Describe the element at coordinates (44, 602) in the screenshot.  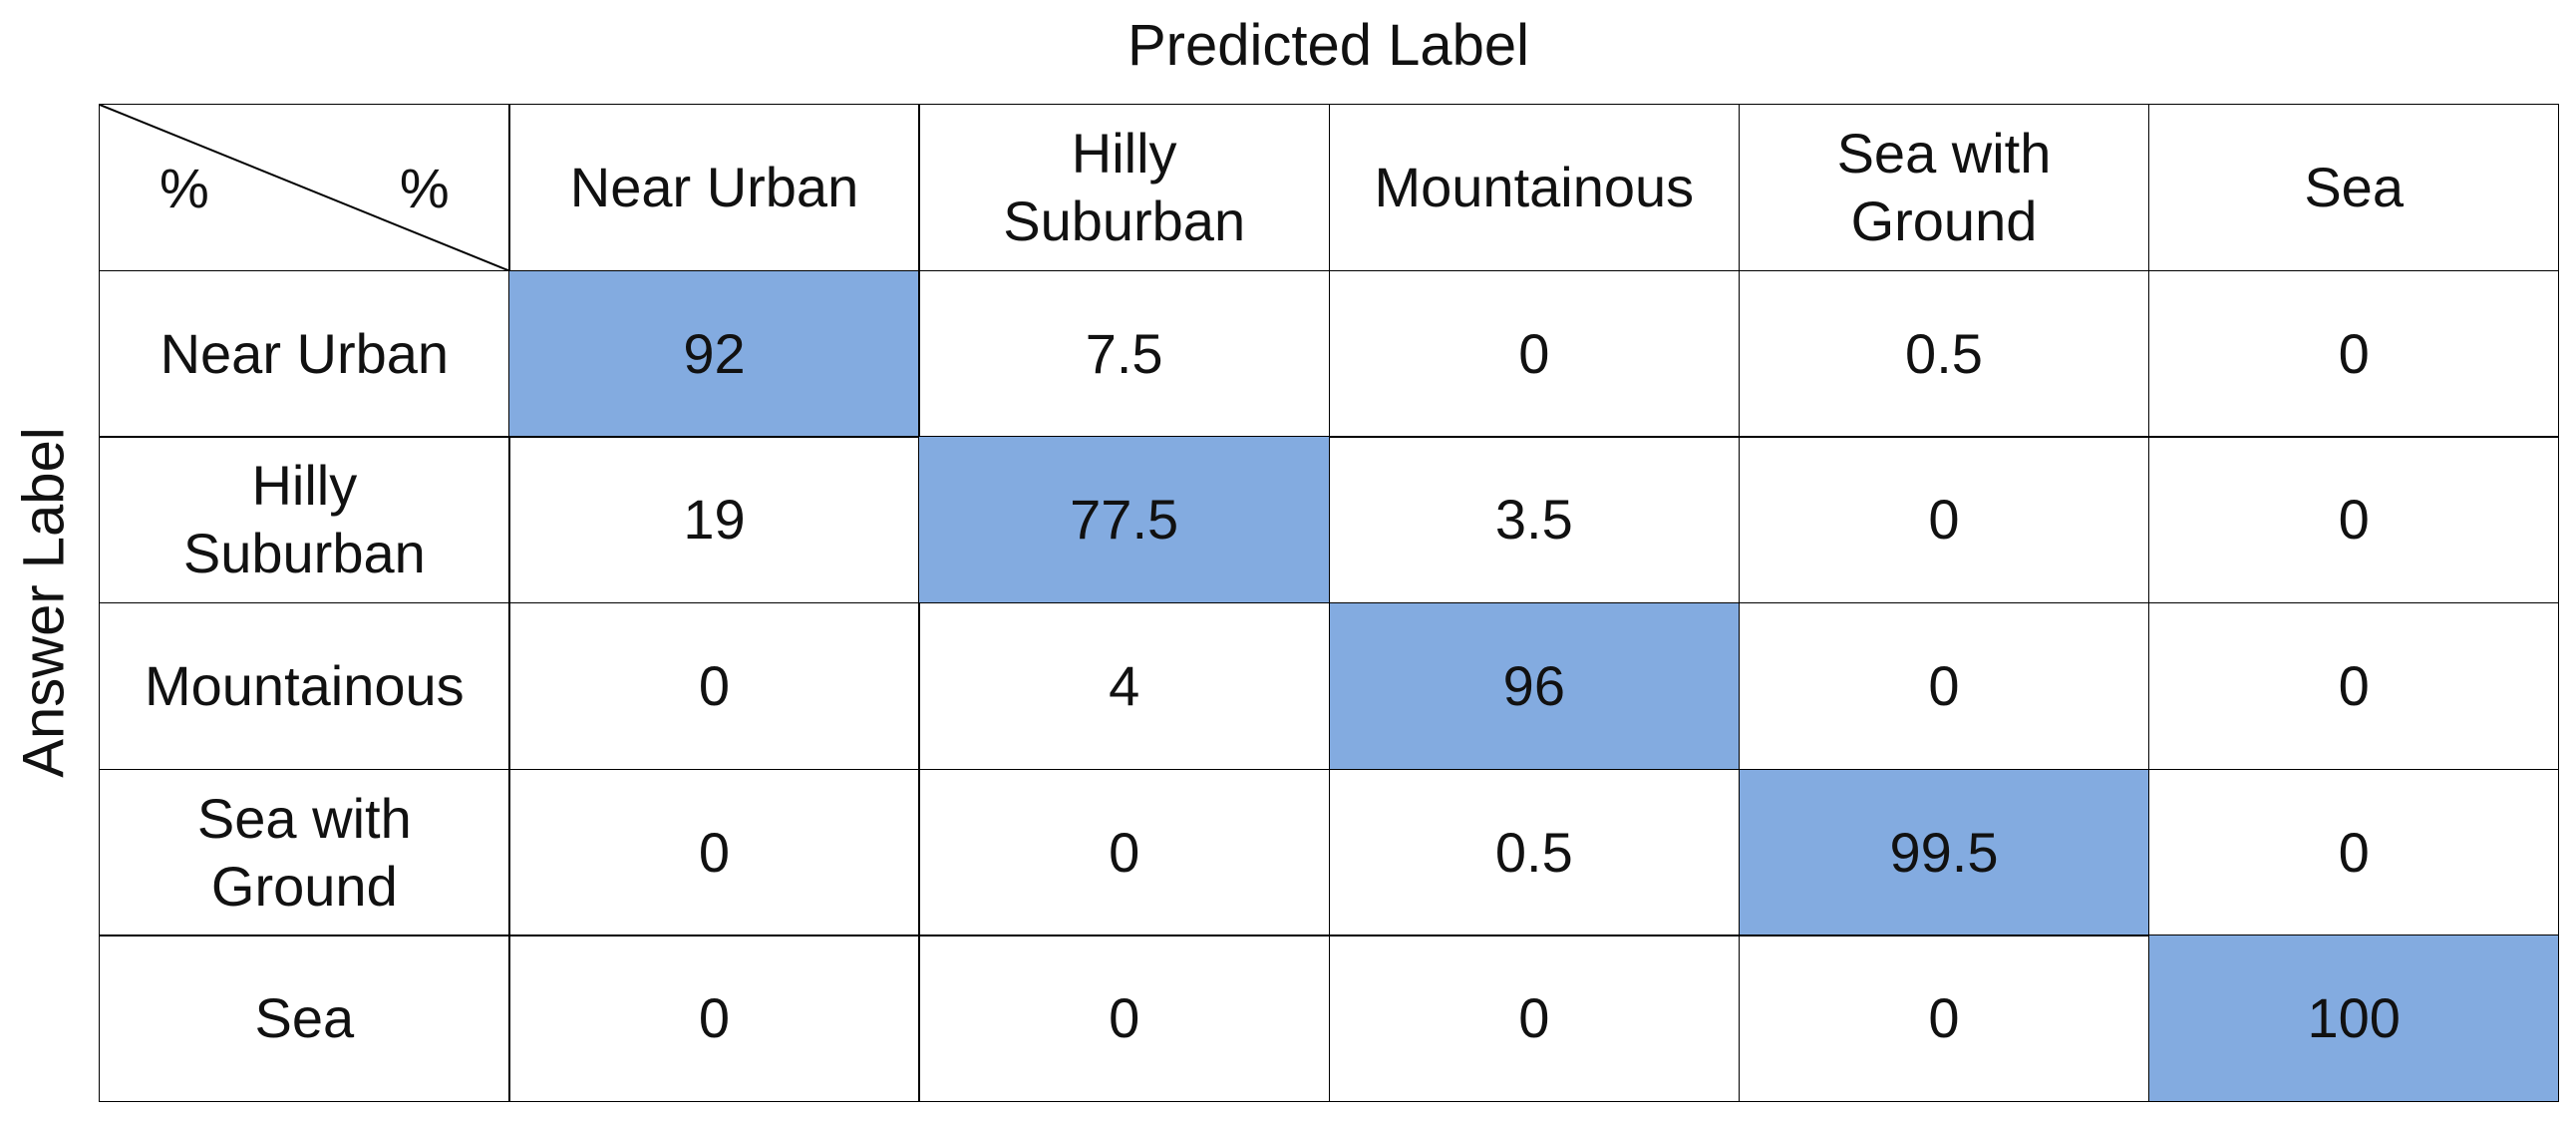
I see `y-axis-label: Answer Label` at that location.